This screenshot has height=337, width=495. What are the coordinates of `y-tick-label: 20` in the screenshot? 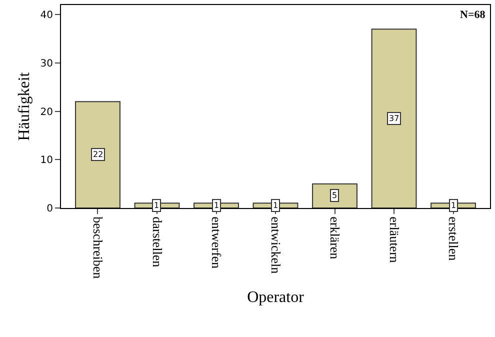 It's located at (46, 112).